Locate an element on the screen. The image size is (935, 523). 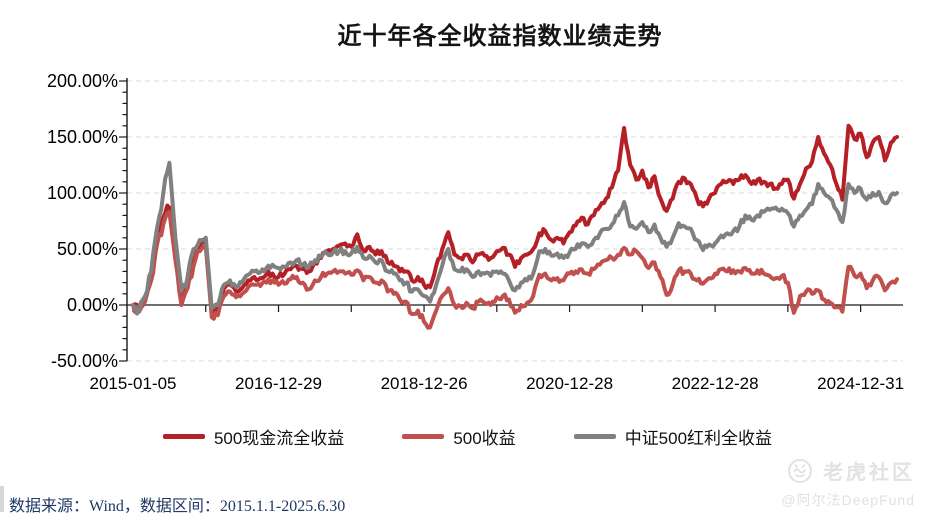
legend-item-0: 500现金流全收益 is located at coordinates (253, 436).